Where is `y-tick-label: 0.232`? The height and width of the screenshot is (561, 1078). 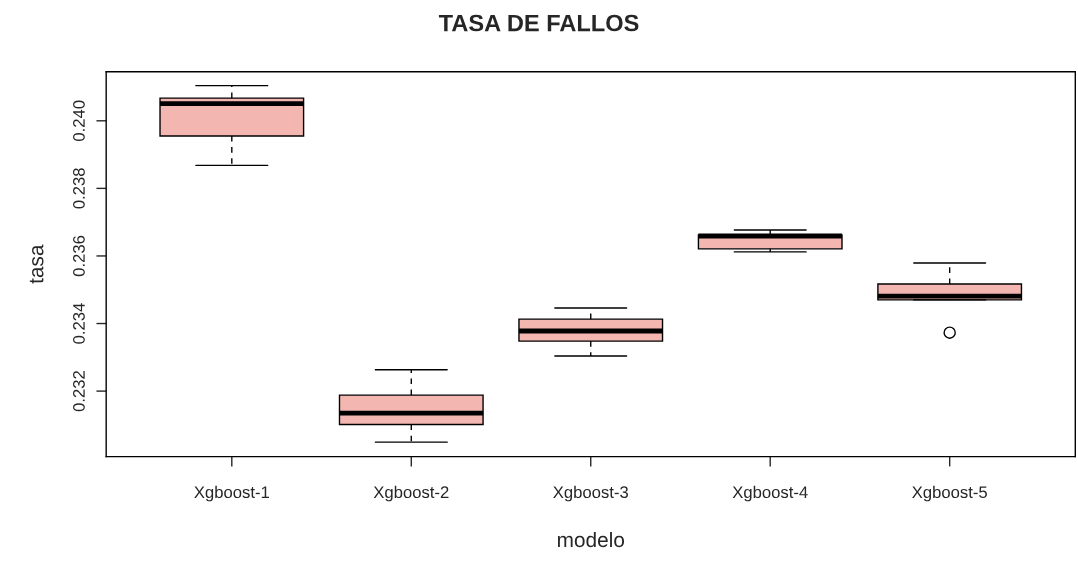
y-tick-label: 0.232 is located at coordinates (79, 391).